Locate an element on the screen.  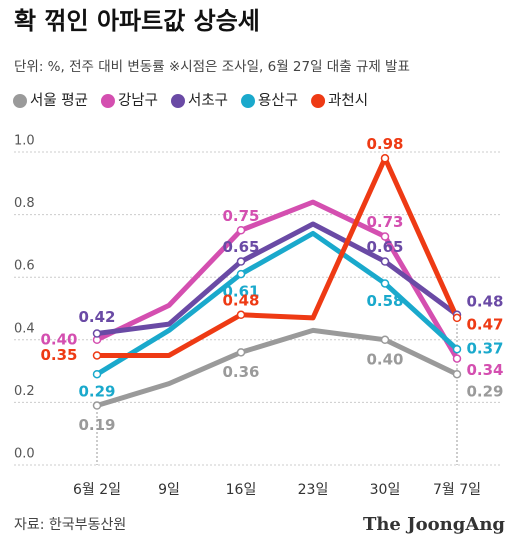
legend-label: 강남구 is located at coordinates (138, 100).